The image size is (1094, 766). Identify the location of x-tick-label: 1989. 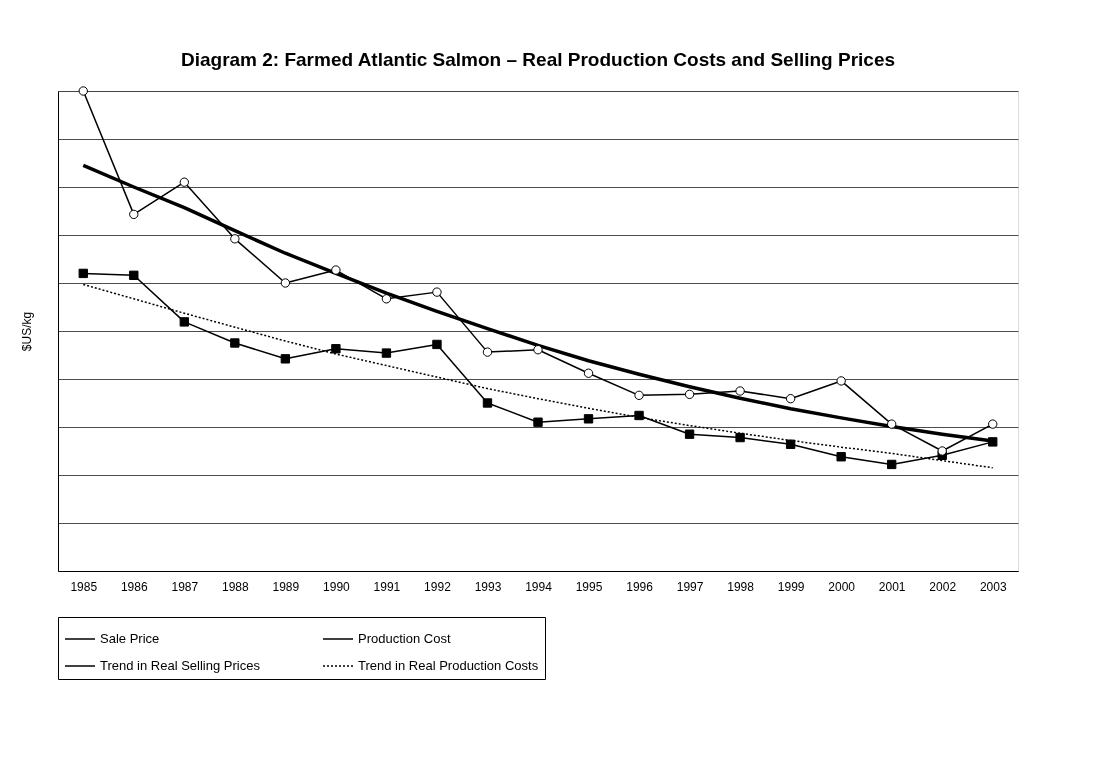
(286, 586).